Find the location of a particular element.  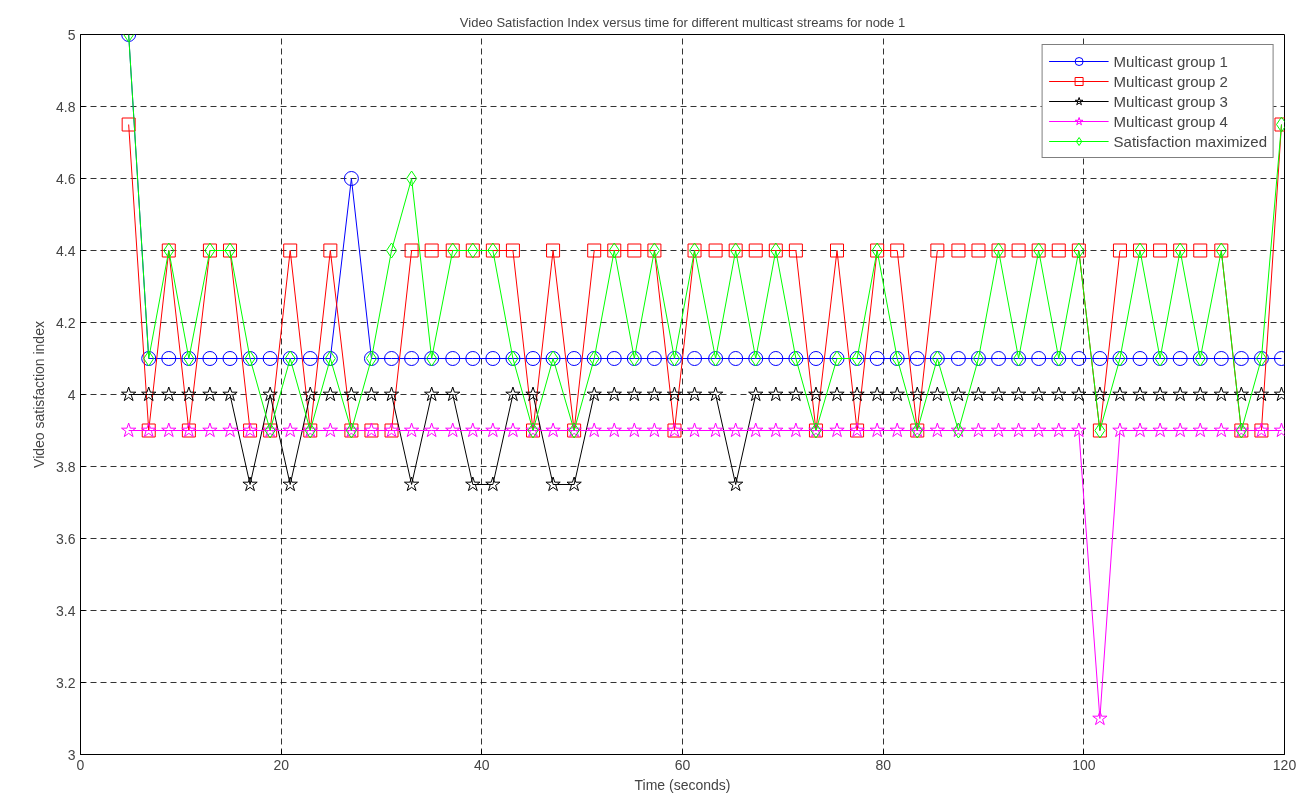

legend-label: Multicast group 3 is located at coordinates (1170, 101).